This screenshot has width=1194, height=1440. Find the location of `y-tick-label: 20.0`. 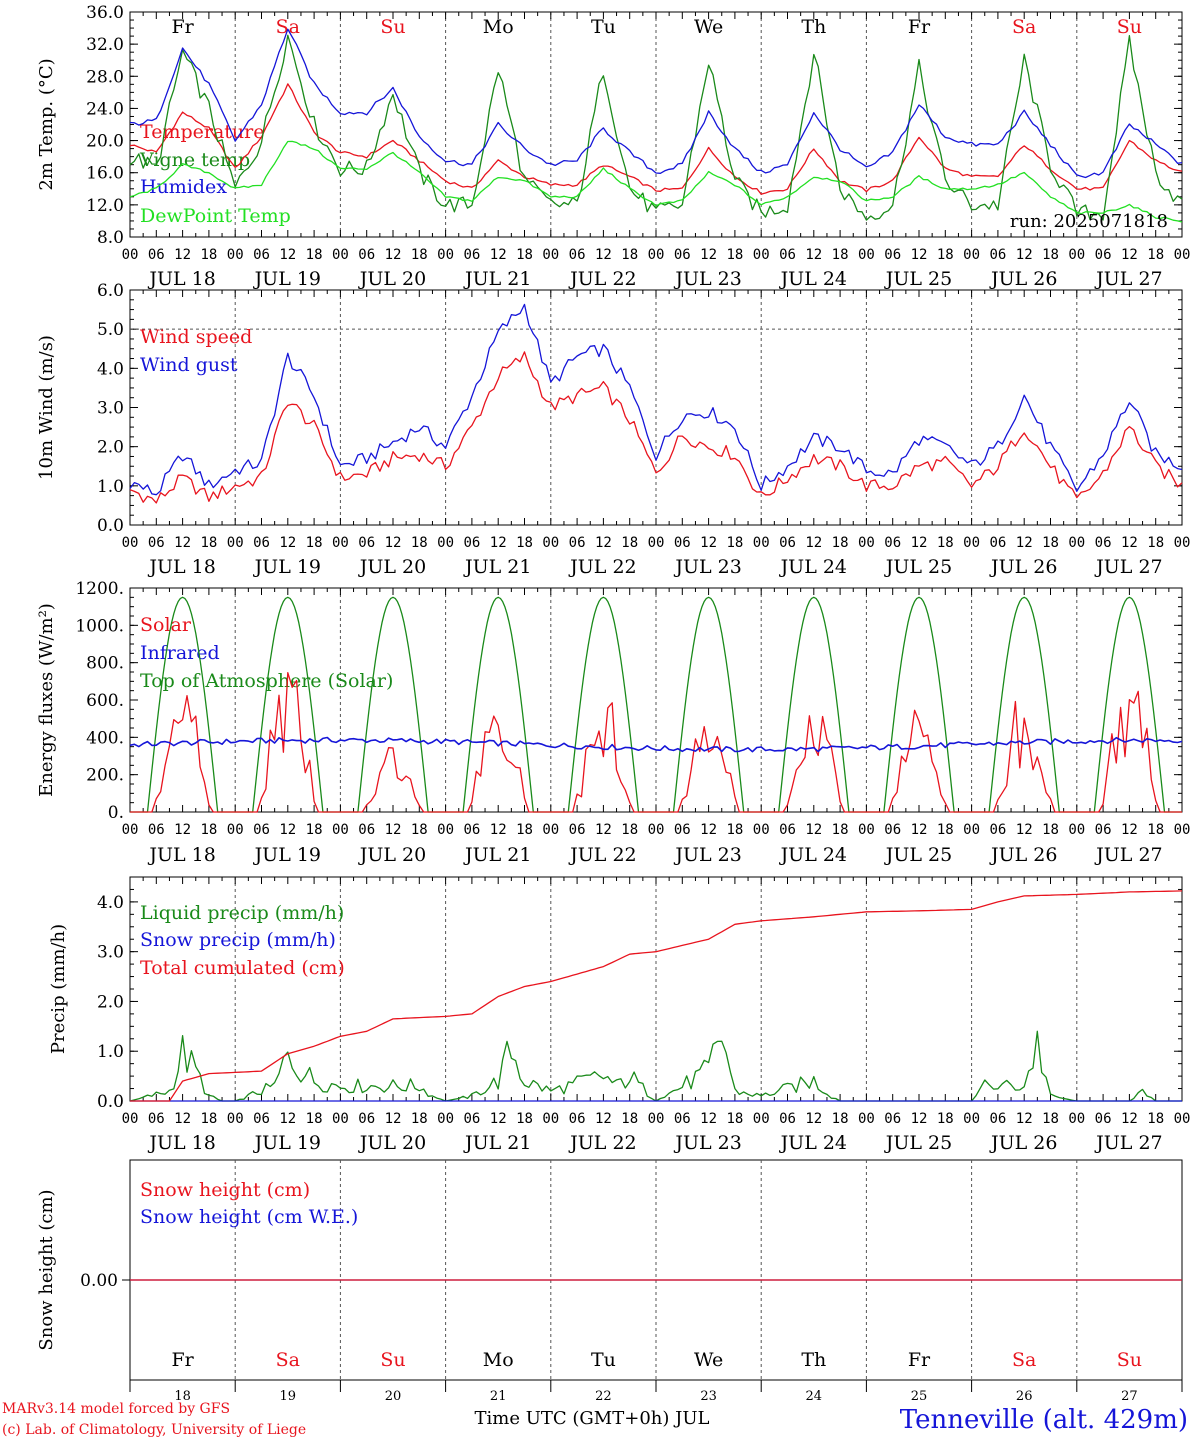

y-tick-label: 20.0 is located at coordinates (105, 142).